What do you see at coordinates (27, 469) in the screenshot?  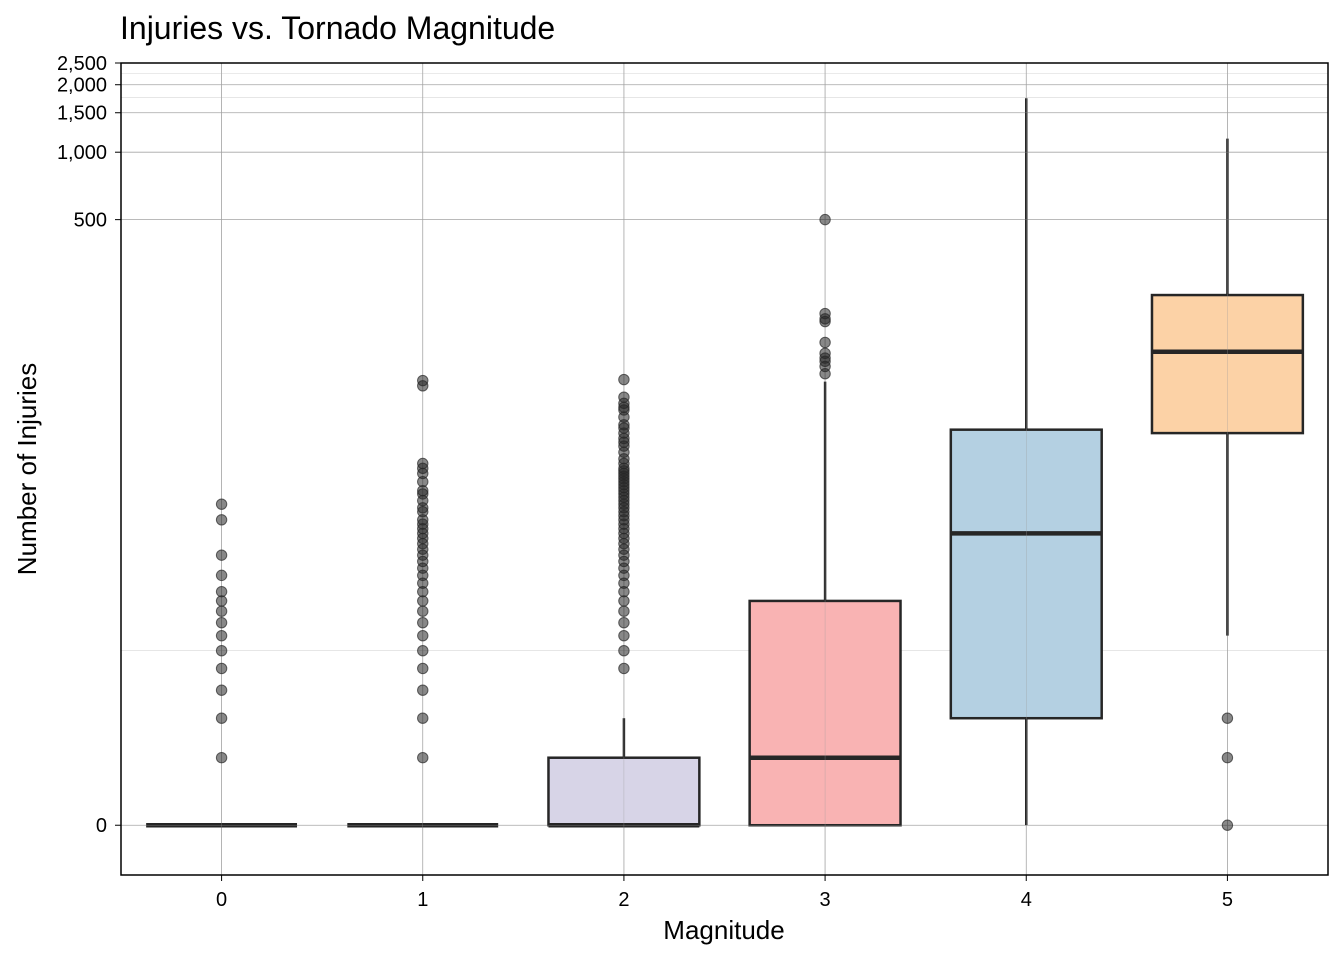 I see `y-axis-title: Number of Injuries` at bounding box center [27, 469].